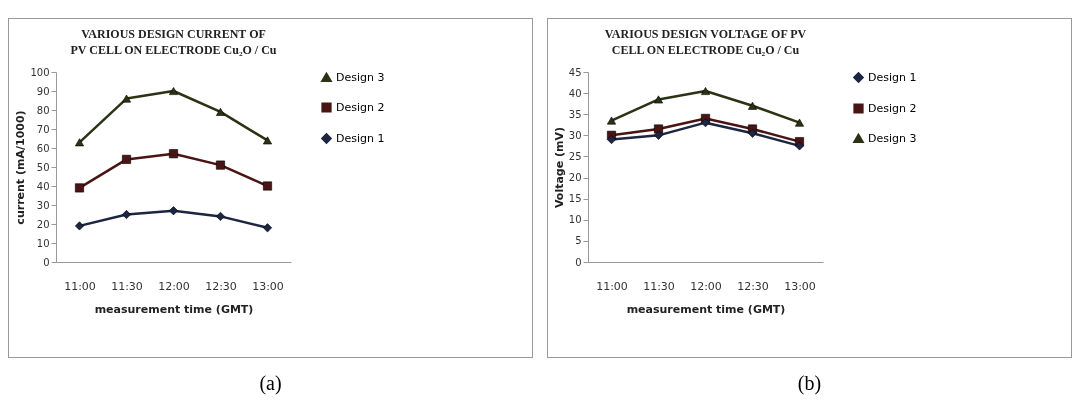  Describe the element at coordinates (575, 199) in the screenshot. I see `y-tick-label: 15` at that location.